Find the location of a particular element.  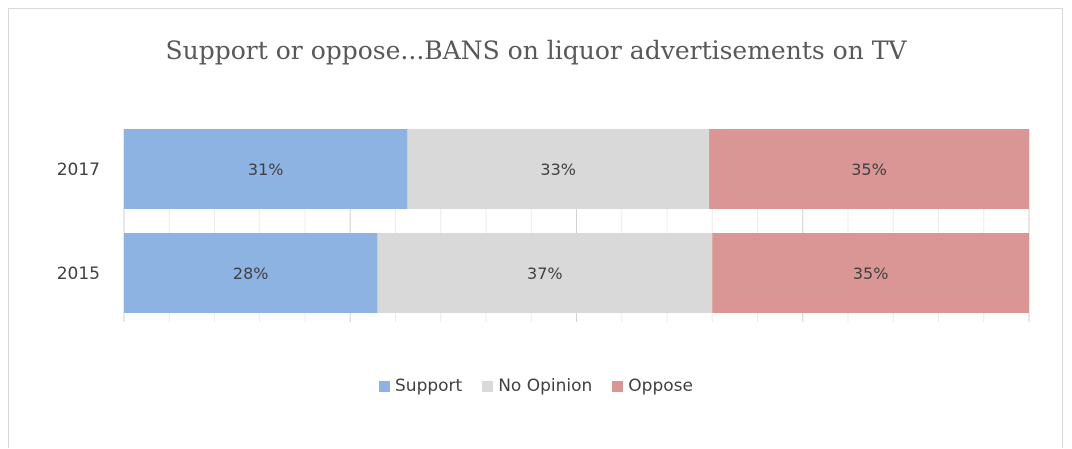

legend-label: No Opinion is located at coordinates (545, 386).